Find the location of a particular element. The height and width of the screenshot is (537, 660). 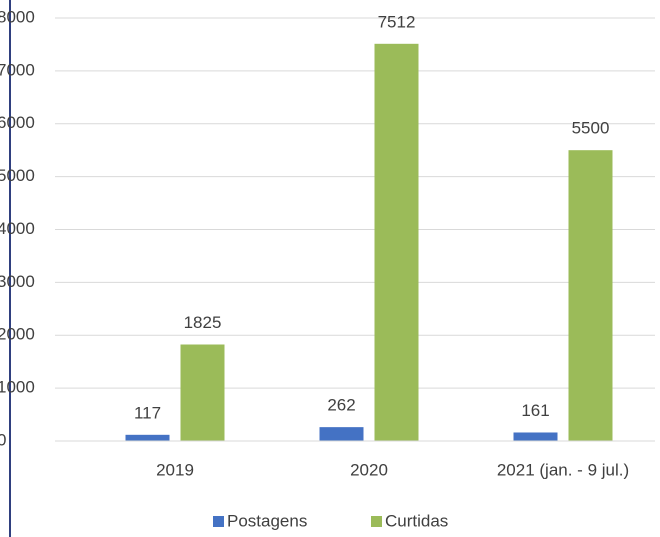

data-label: 1825 is located at coordinates (203, 322).